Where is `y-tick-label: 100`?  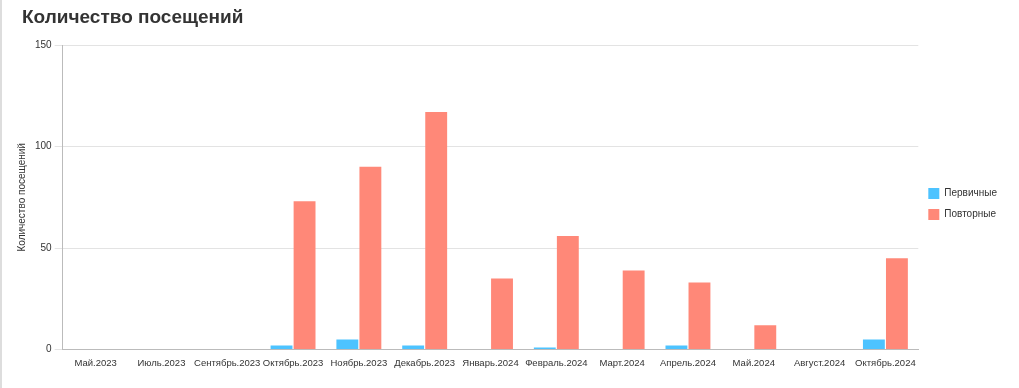 y-tick-label: 100 is located at coordinates (44, 146).